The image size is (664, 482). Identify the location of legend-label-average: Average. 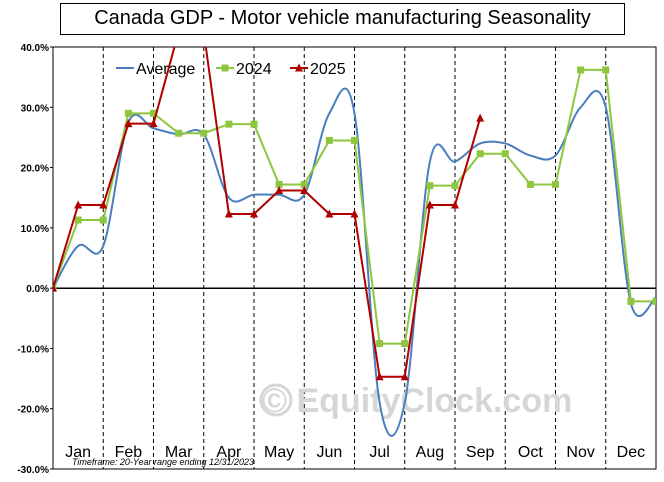
(165, 69).